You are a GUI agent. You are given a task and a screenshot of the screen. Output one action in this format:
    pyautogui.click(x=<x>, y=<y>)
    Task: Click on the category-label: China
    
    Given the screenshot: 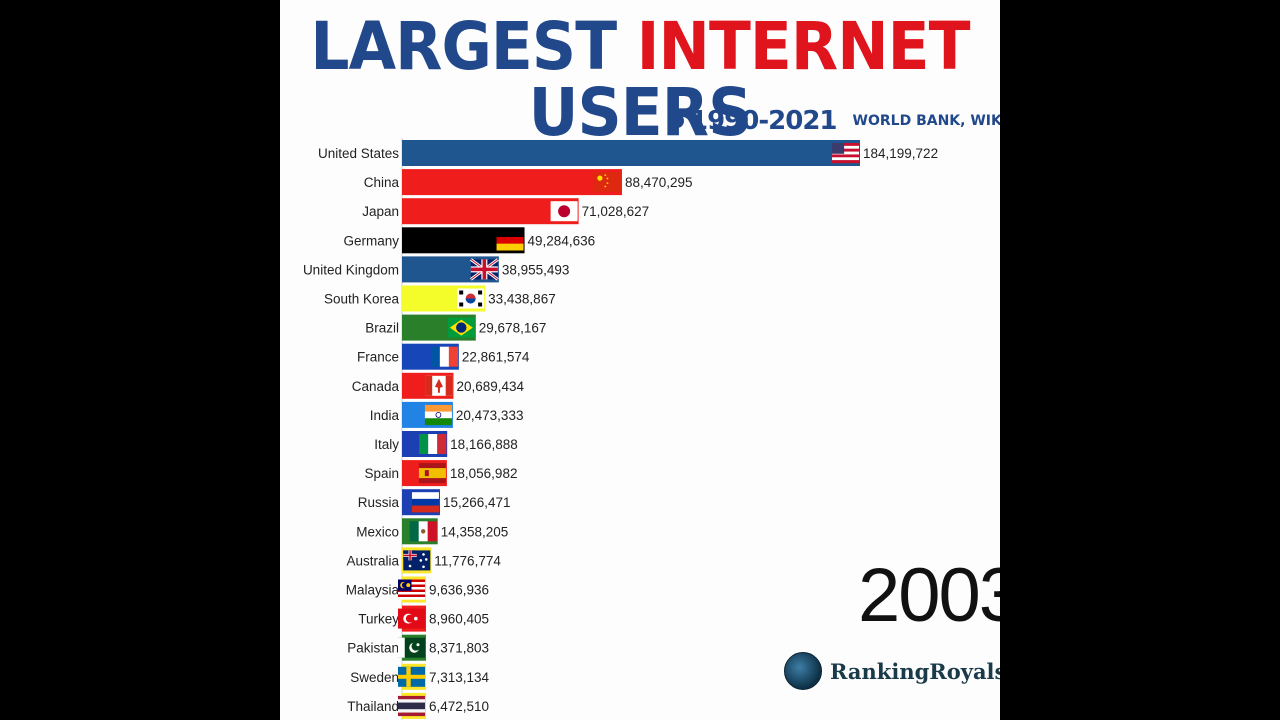 What is the action you would take?
    pyautogui.click(x=382, y=182)
    